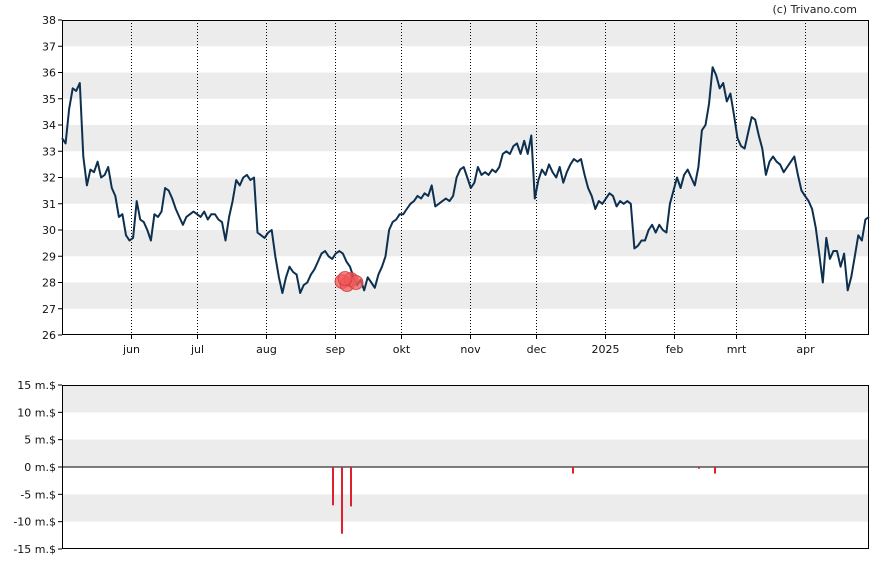  What do you see at coordinates (737, 349) in the screenshot?
I see `x-tick-label: mrt` at bounding box center [737, 349].